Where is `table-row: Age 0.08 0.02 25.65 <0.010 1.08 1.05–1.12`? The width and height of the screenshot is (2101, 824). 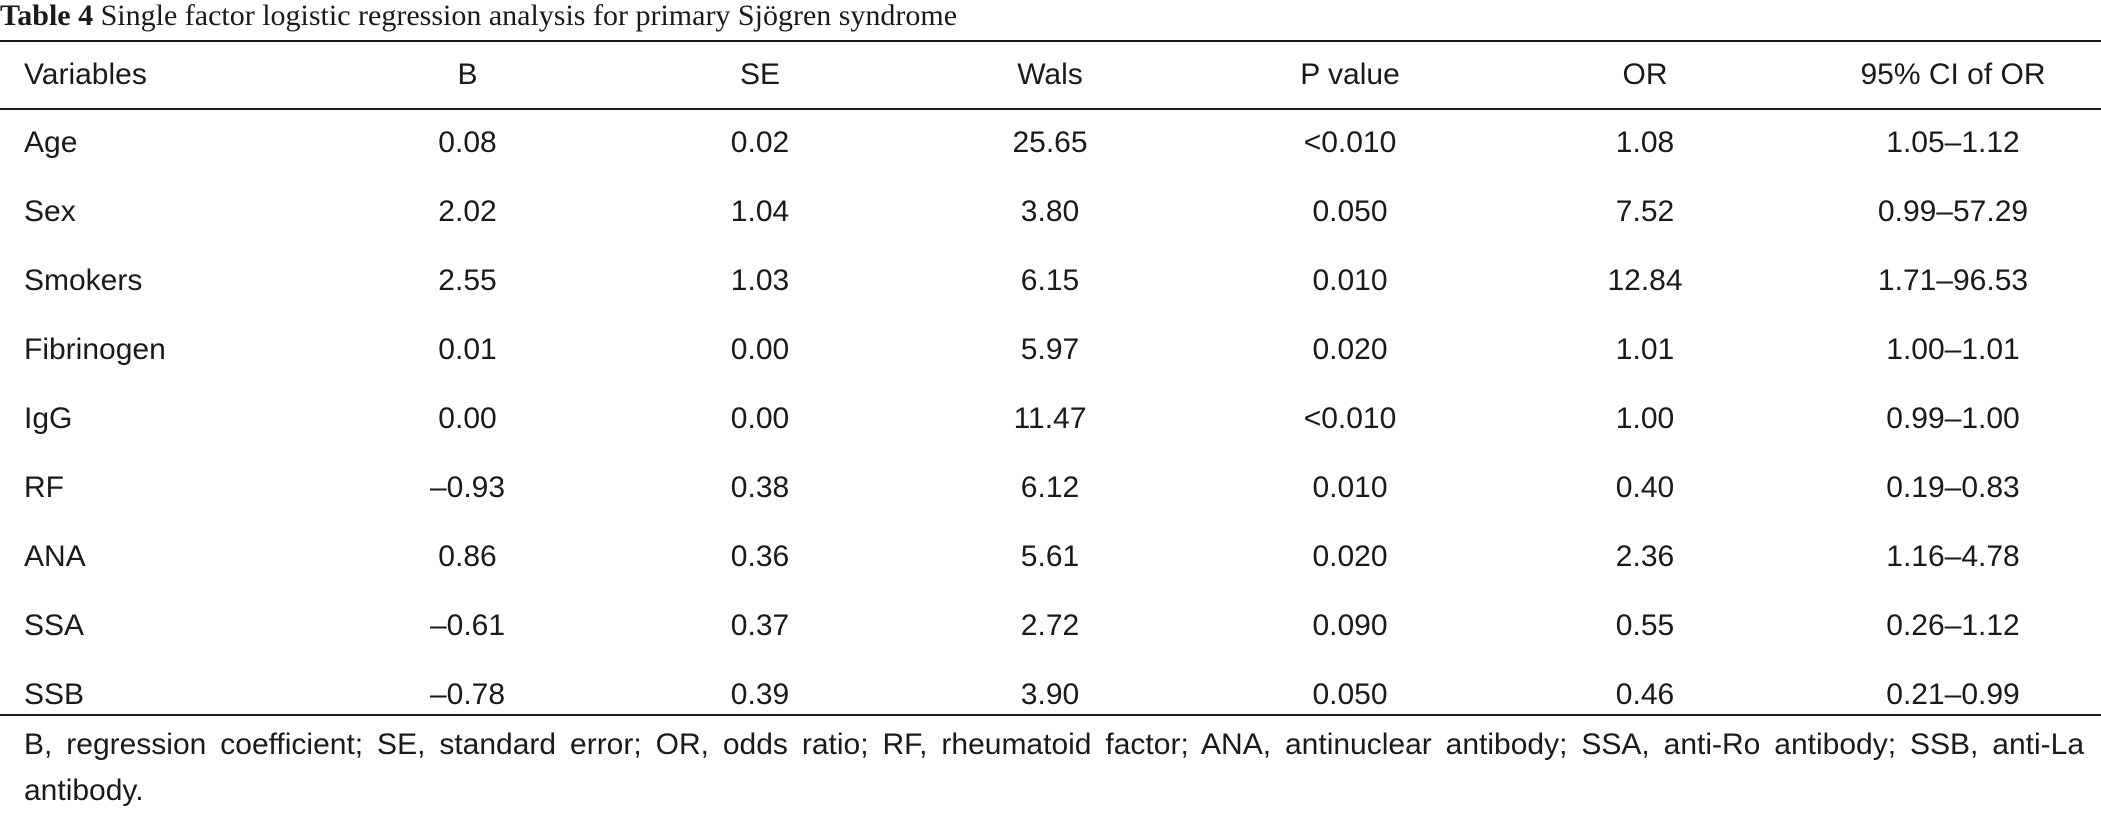 table-row: Age 0.08 0.02 25.65 <0.010 1.08 1.05–1.12 is located at coordinates (1050, 142).